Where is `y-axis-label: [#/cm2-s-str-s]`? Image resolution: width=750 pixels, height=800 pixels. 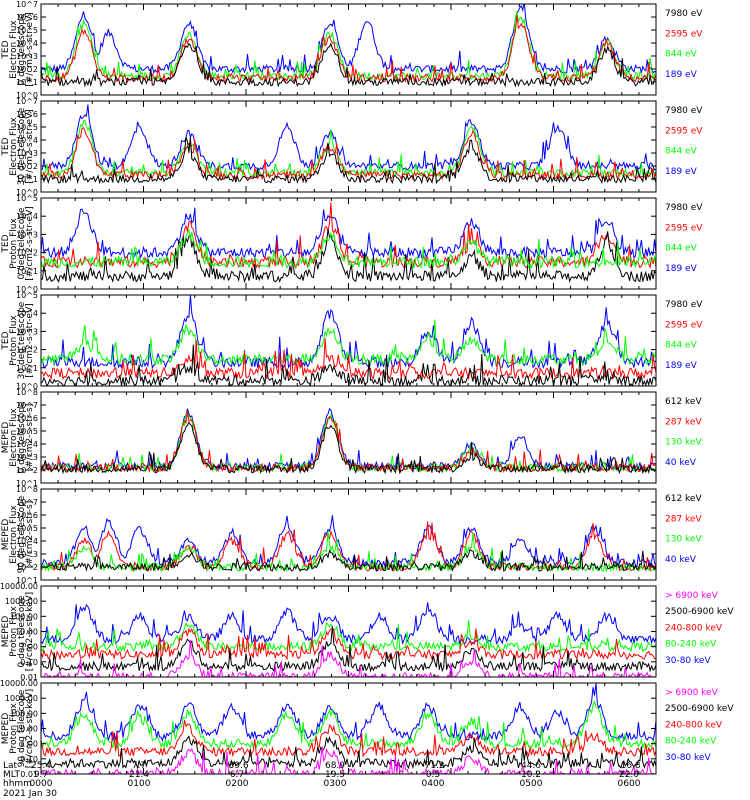 y-axis-label: [#/cm2-s-str-s] is located at coordinates (30, 438).